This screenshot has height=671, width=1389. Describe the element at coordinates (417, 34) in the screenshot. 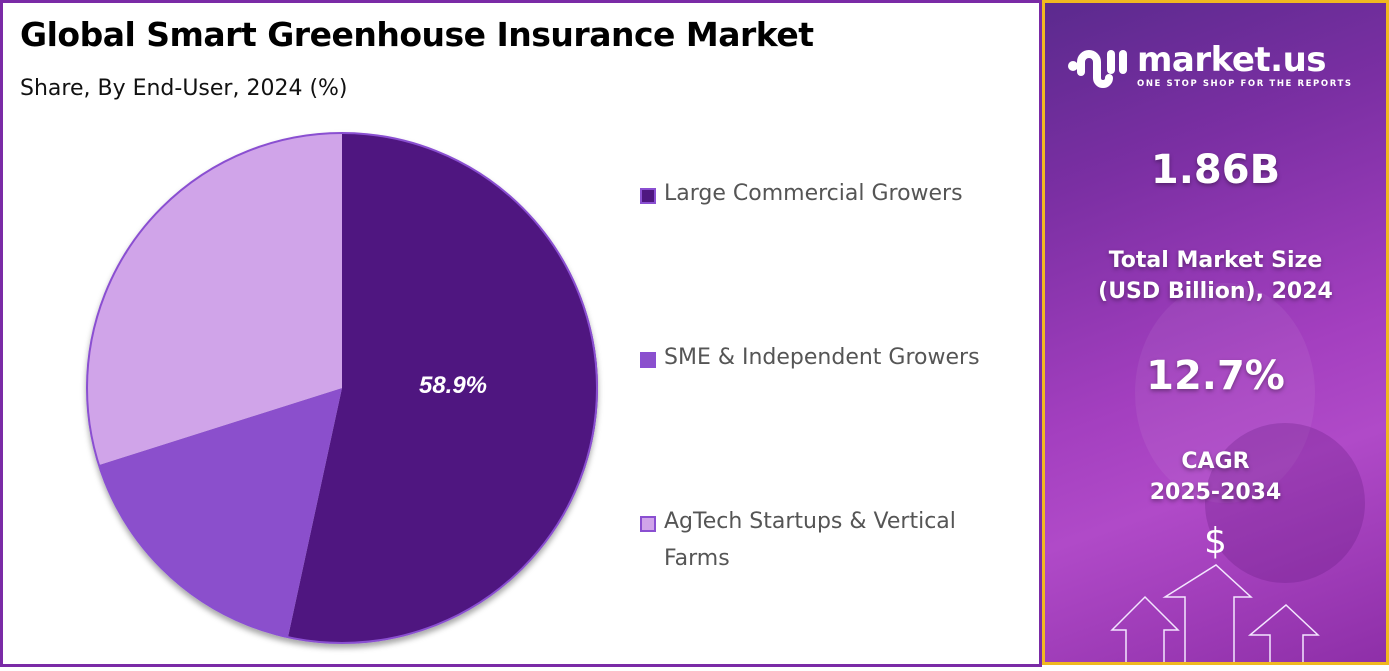

I see `chart-title: Global Smart Greenhouse Insurance Market` at that location.